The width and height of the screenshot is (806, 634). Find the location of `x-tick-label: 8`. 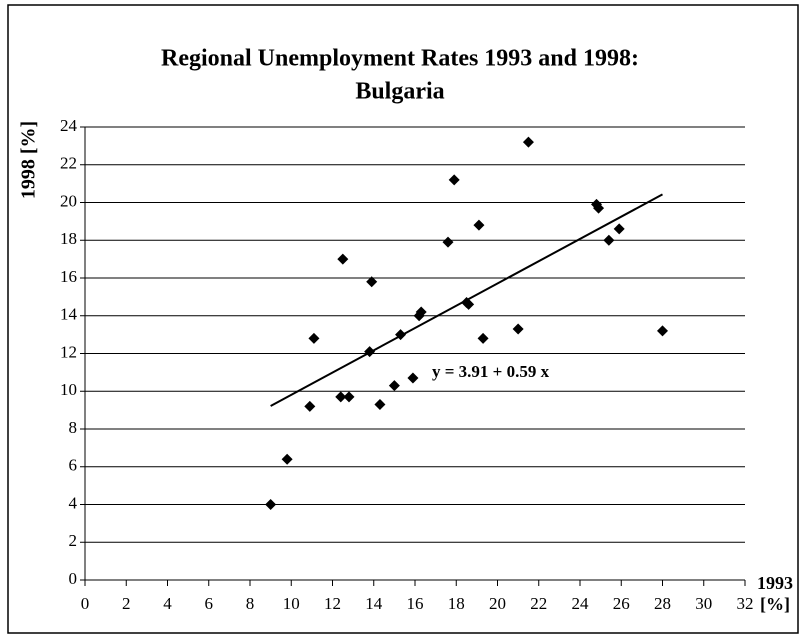

x-tick-label: 8 is located at coordinates (250, 603).